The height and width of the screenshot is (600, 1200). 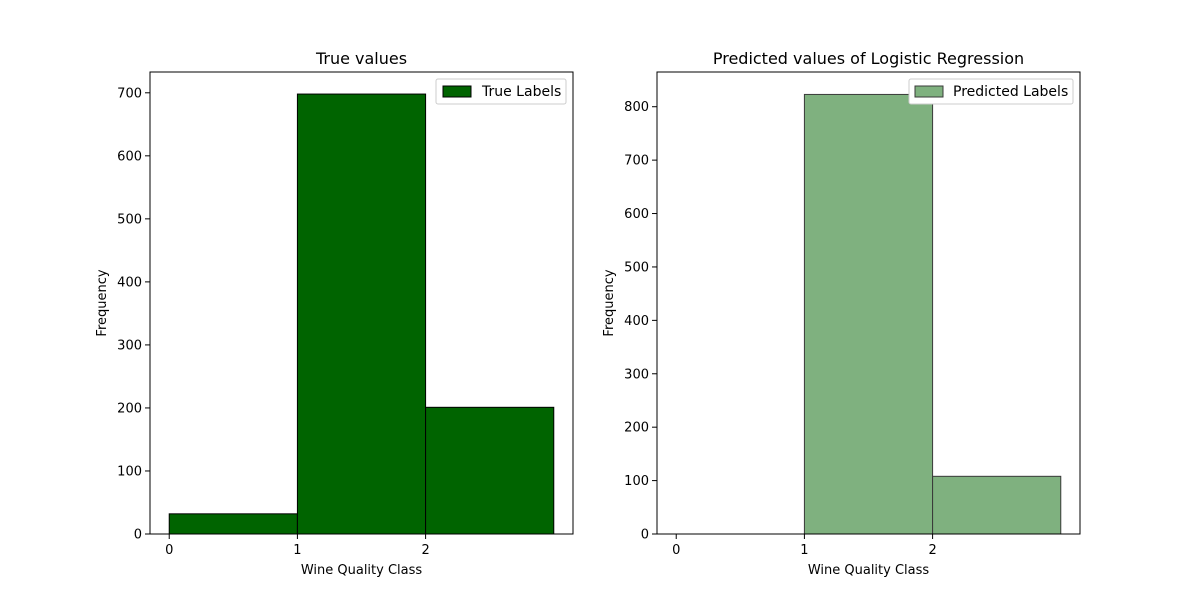 What do you see at coordinates (636, 107) in the screenshot?
I see `y-tick-label: 800` at bounding box center [636, 107].